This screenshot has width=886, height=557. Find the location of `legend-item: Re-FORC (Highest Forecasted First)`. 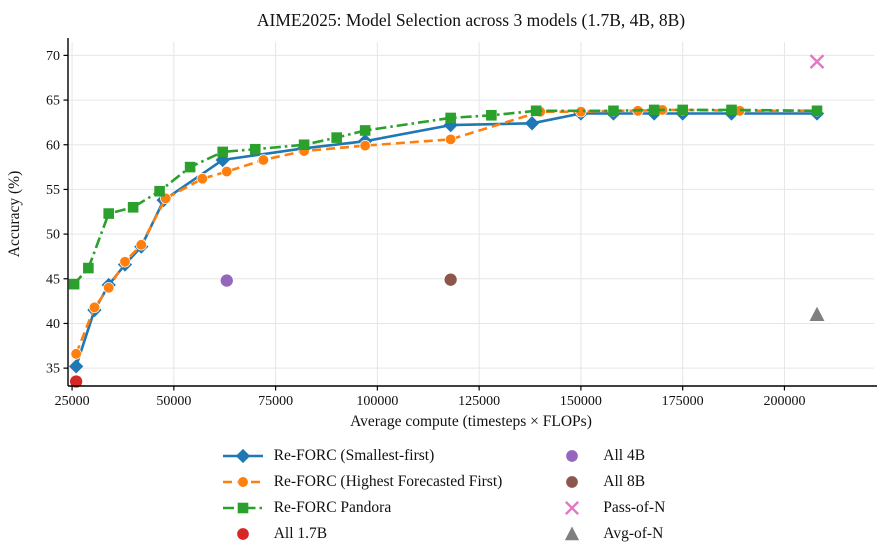

legend-item: Re-FORC (Highest Forecasted First) is located at coordinates (362, 482).